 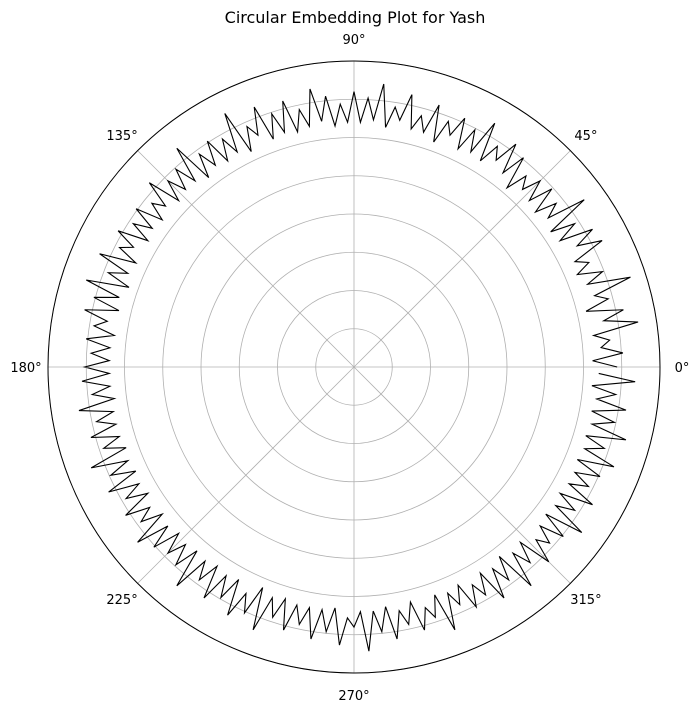 What do you see at coordinates (25, 368) in the screenshot?
I see `angle-tick-label: 180°` at bounding box center [25, 368].